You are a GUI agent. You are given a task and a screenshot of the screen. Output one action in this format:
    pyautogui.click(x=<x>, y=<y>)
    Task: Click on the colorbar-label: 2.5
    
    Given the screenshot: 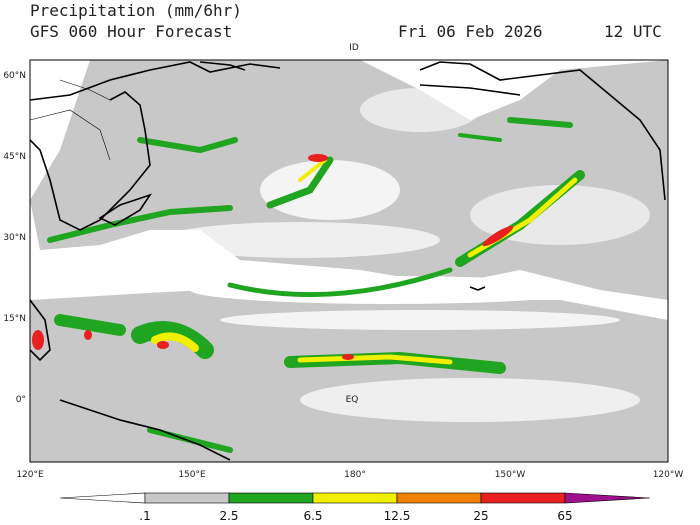 What is the action you would take?
    pyautogui.click(x=228, y=516)
    